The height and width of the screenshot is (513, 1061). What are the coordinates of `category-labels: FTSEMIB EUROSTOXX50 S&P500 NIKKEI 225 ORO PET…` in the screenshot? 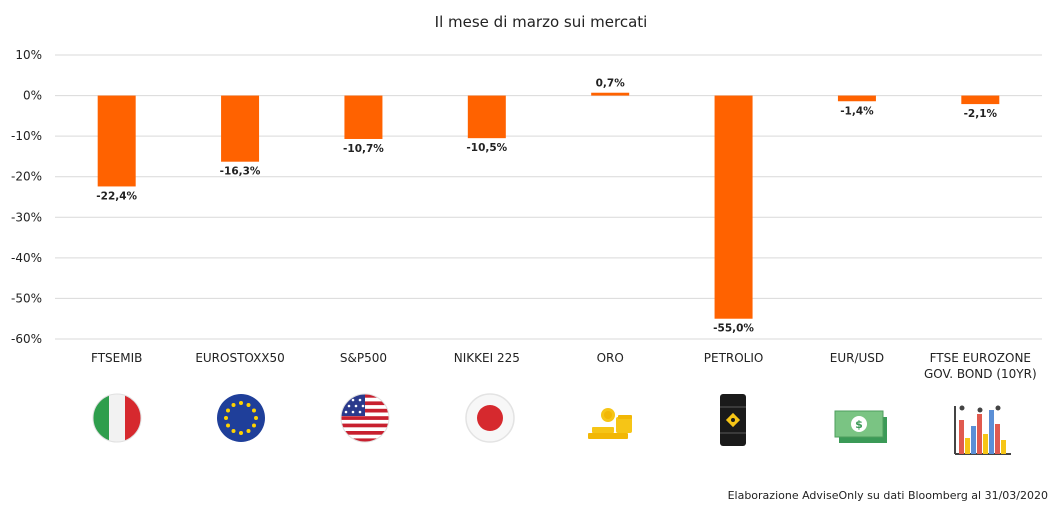 It's located at (564, 366).